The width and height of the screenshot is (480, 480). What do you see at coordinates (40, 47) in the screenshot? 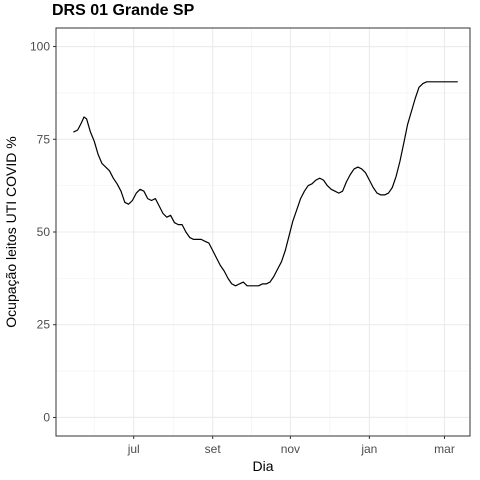
I see `y-tick-label: 100` at bounding box center [40, 47].